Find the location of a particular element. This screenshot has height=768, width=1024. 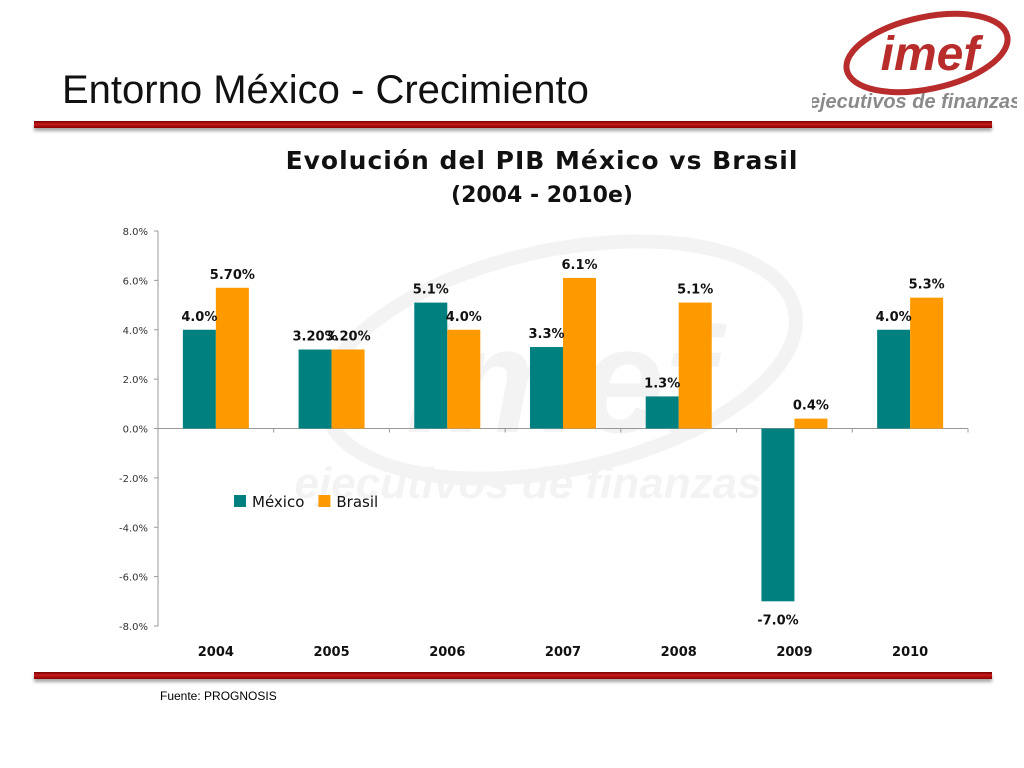

x-category-label: 2007 is located at coordinates (563, 652).